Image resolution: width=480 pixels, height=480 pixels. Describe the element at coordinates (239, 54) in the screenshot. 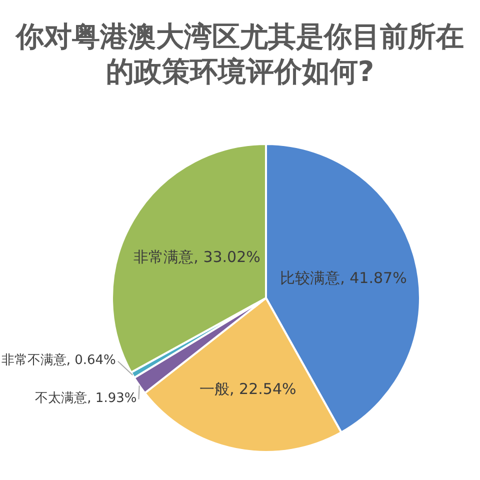

I see `title: 你对粤港澳大湾区尤其是你目前所在的政策环境评价如何?` at that location.